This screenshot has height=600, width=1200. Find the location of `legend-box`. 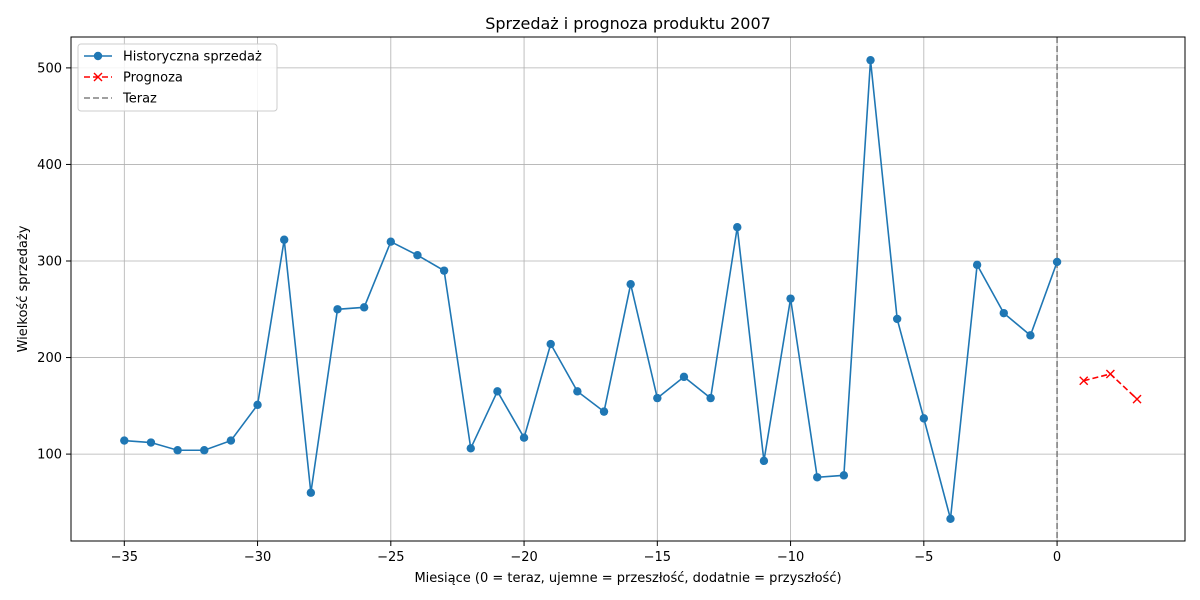

legend-box is located at coordinates (177, 77).